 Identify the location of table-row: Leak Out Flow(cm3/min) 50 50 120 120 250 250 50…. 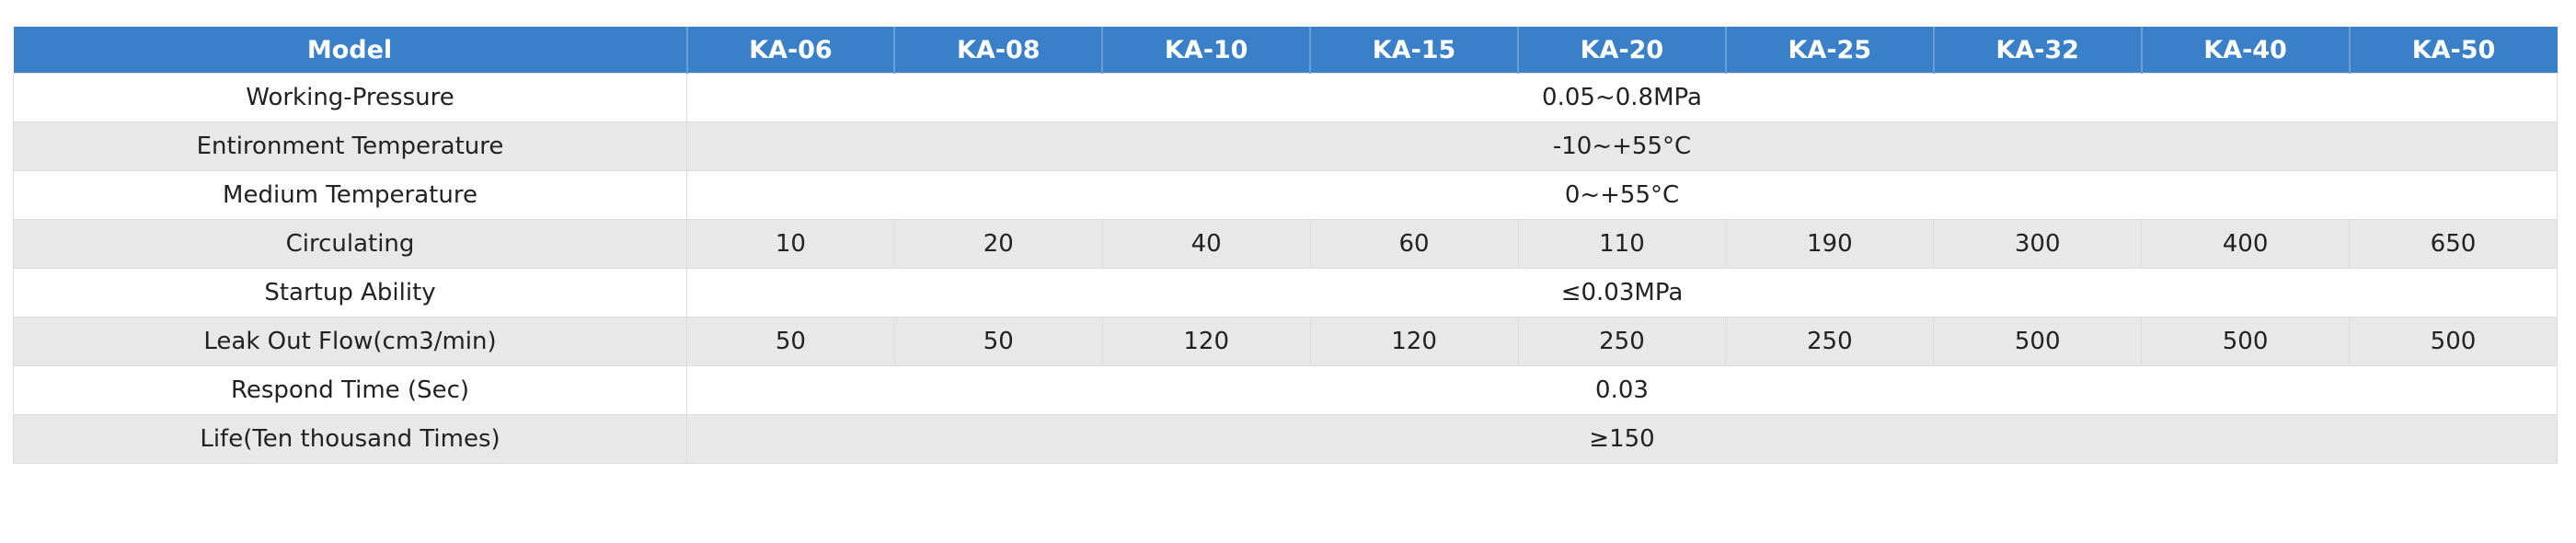
(1285, 341).